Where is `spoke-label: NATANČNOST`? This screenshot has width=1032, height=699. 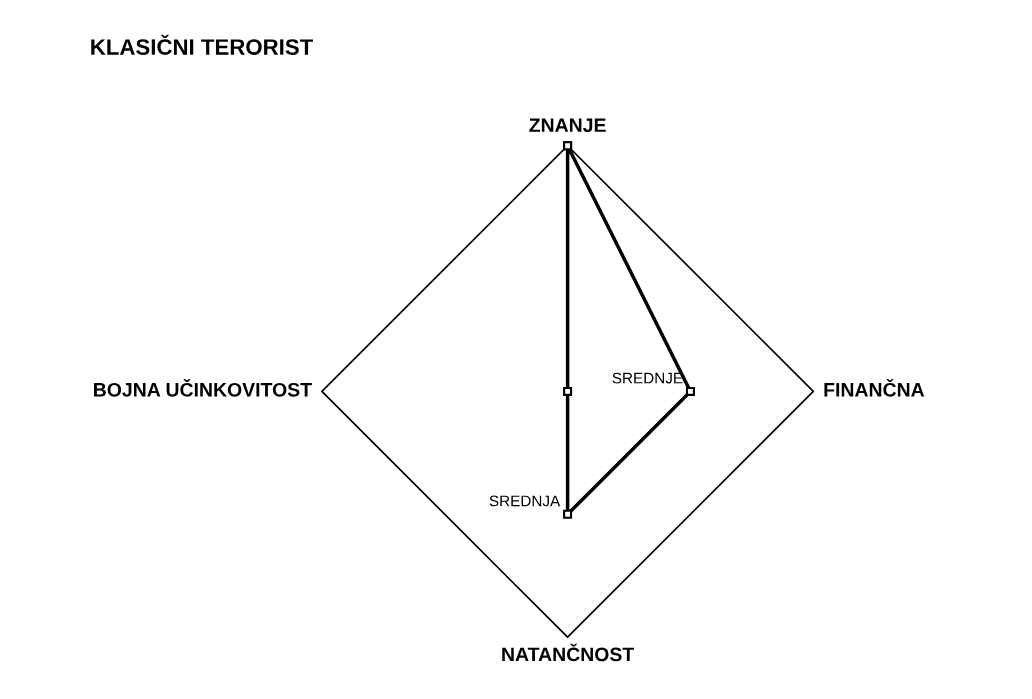 spoke-label: NATANČNOST is located at coordinates (568, 652).